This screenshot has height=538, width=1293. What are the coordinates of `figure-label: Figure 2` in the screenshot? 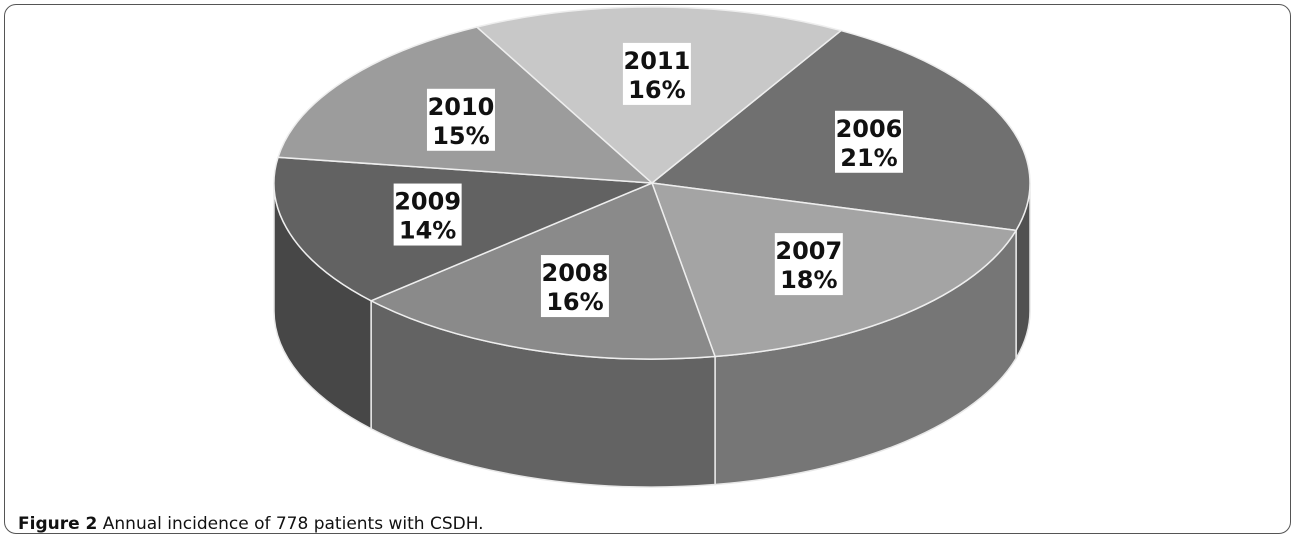 It's located at (58, 524).